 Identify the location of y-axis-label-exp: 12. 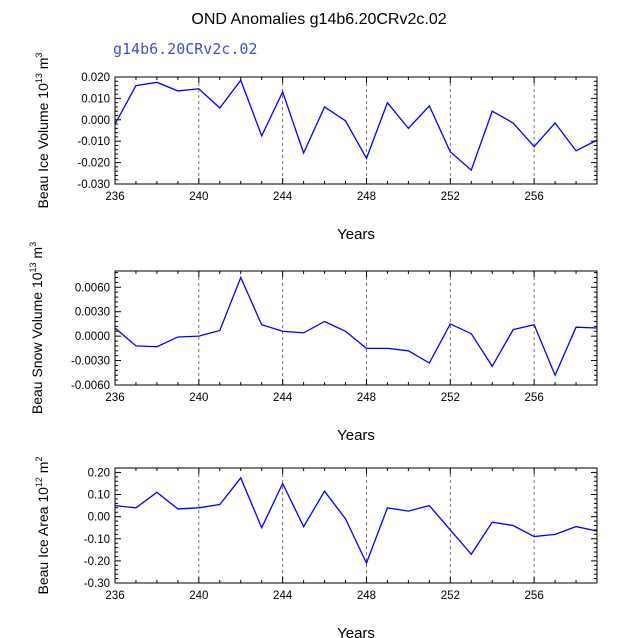
(39, 482).